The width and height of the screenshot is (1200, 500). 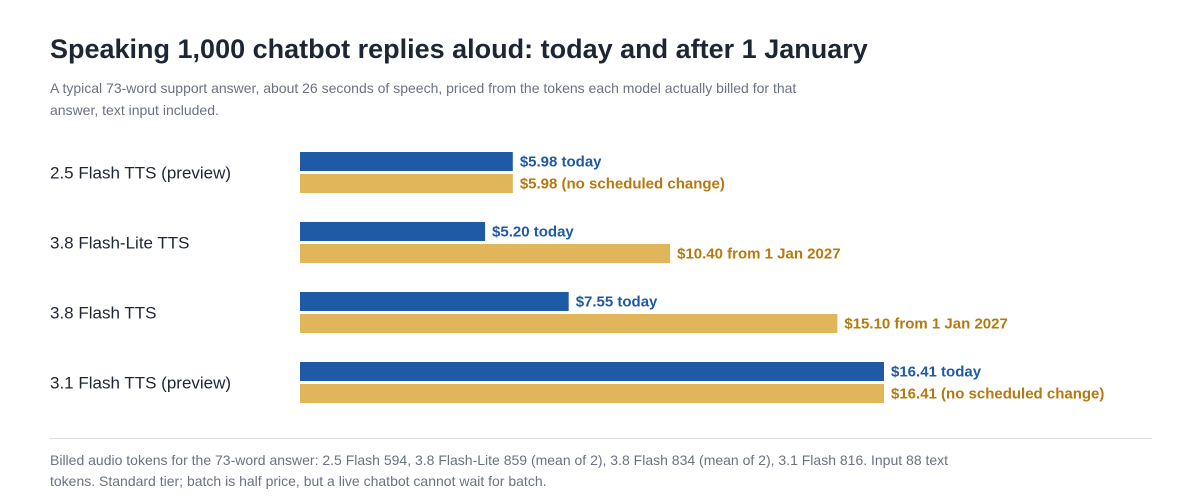 I want to click on bar-today-3-1-flash-tts-preview, so click(x=592, y=371).